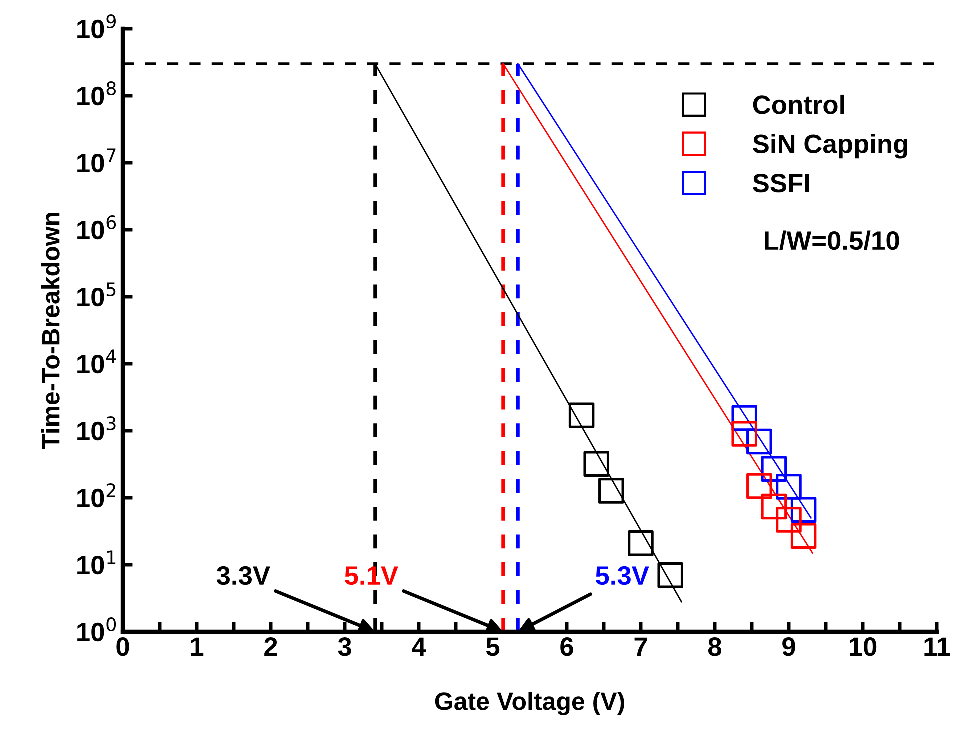 Image resolution: width=961 pixels, height=746 pixels. I want to click on y-tick-label: 10$^{2}$, so click(97, 496).